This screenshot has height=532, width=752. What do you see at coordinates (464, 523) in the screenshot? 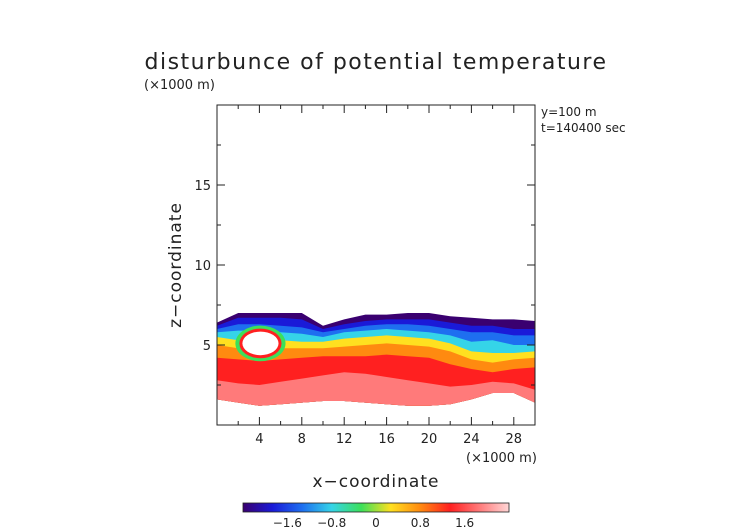
I see `colorbar-tick-label: 1.6` at bounding box center [464, 523].